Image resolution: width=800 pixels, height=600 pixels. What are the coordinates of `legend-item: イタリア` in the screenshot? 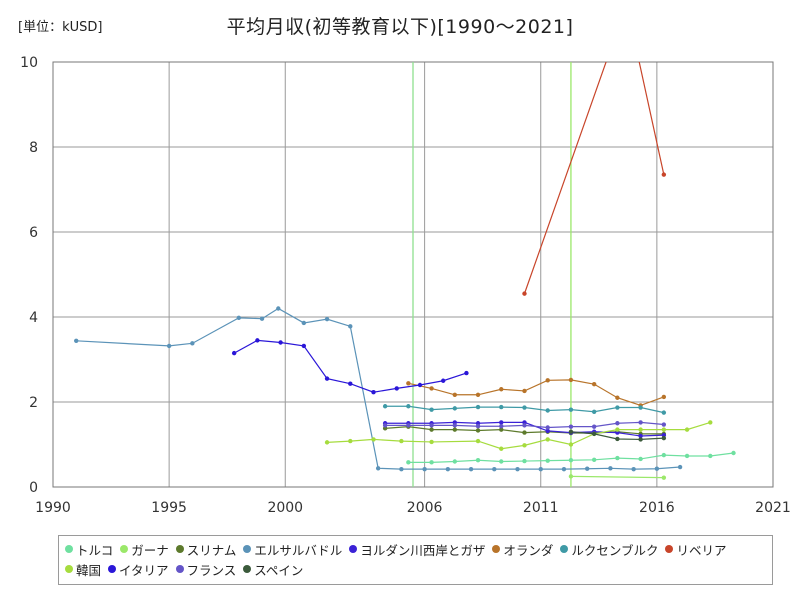 It's located at (138, 569).